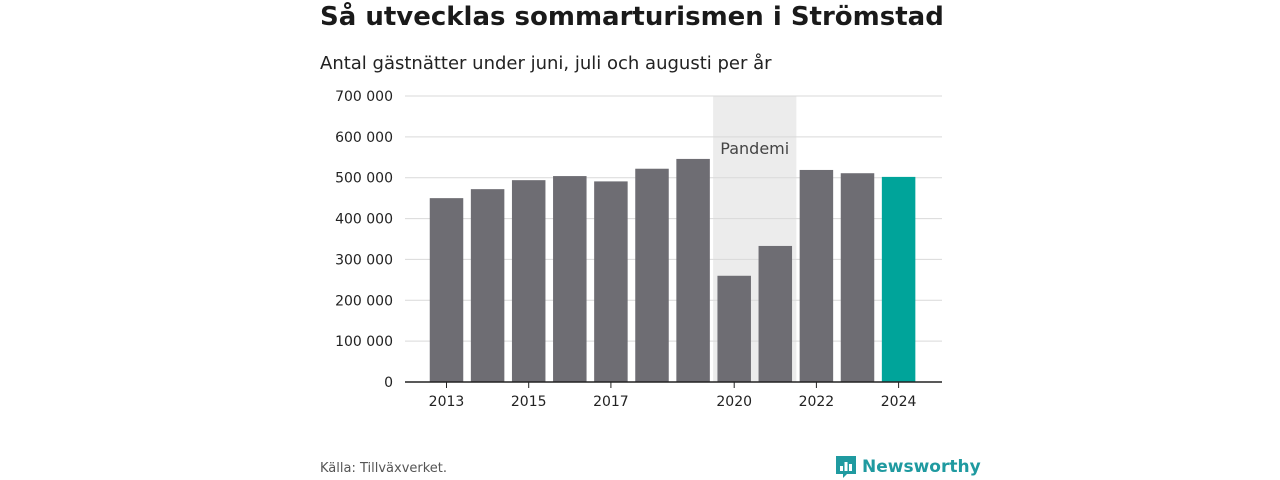 This screenshot has height=480, width=1280. Describe the element at coordinates (364, 342) in the screenshot. I see `y-tick-label: 100 000` at that location.